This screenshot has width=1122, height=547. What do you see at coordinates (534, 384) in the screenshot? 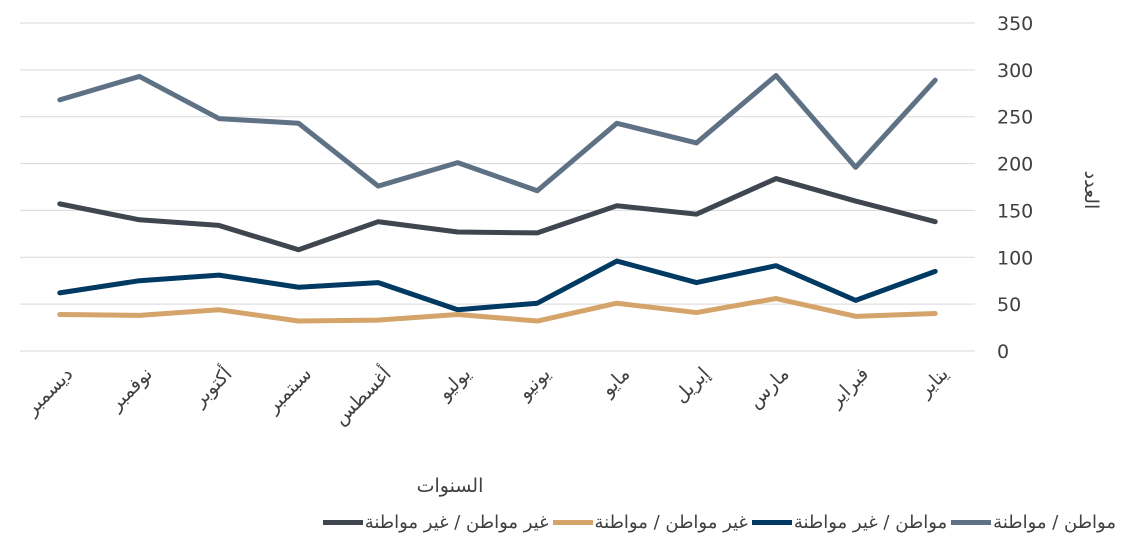
I see `x-tick-label: يونيو` at bounding box center [534, 384].